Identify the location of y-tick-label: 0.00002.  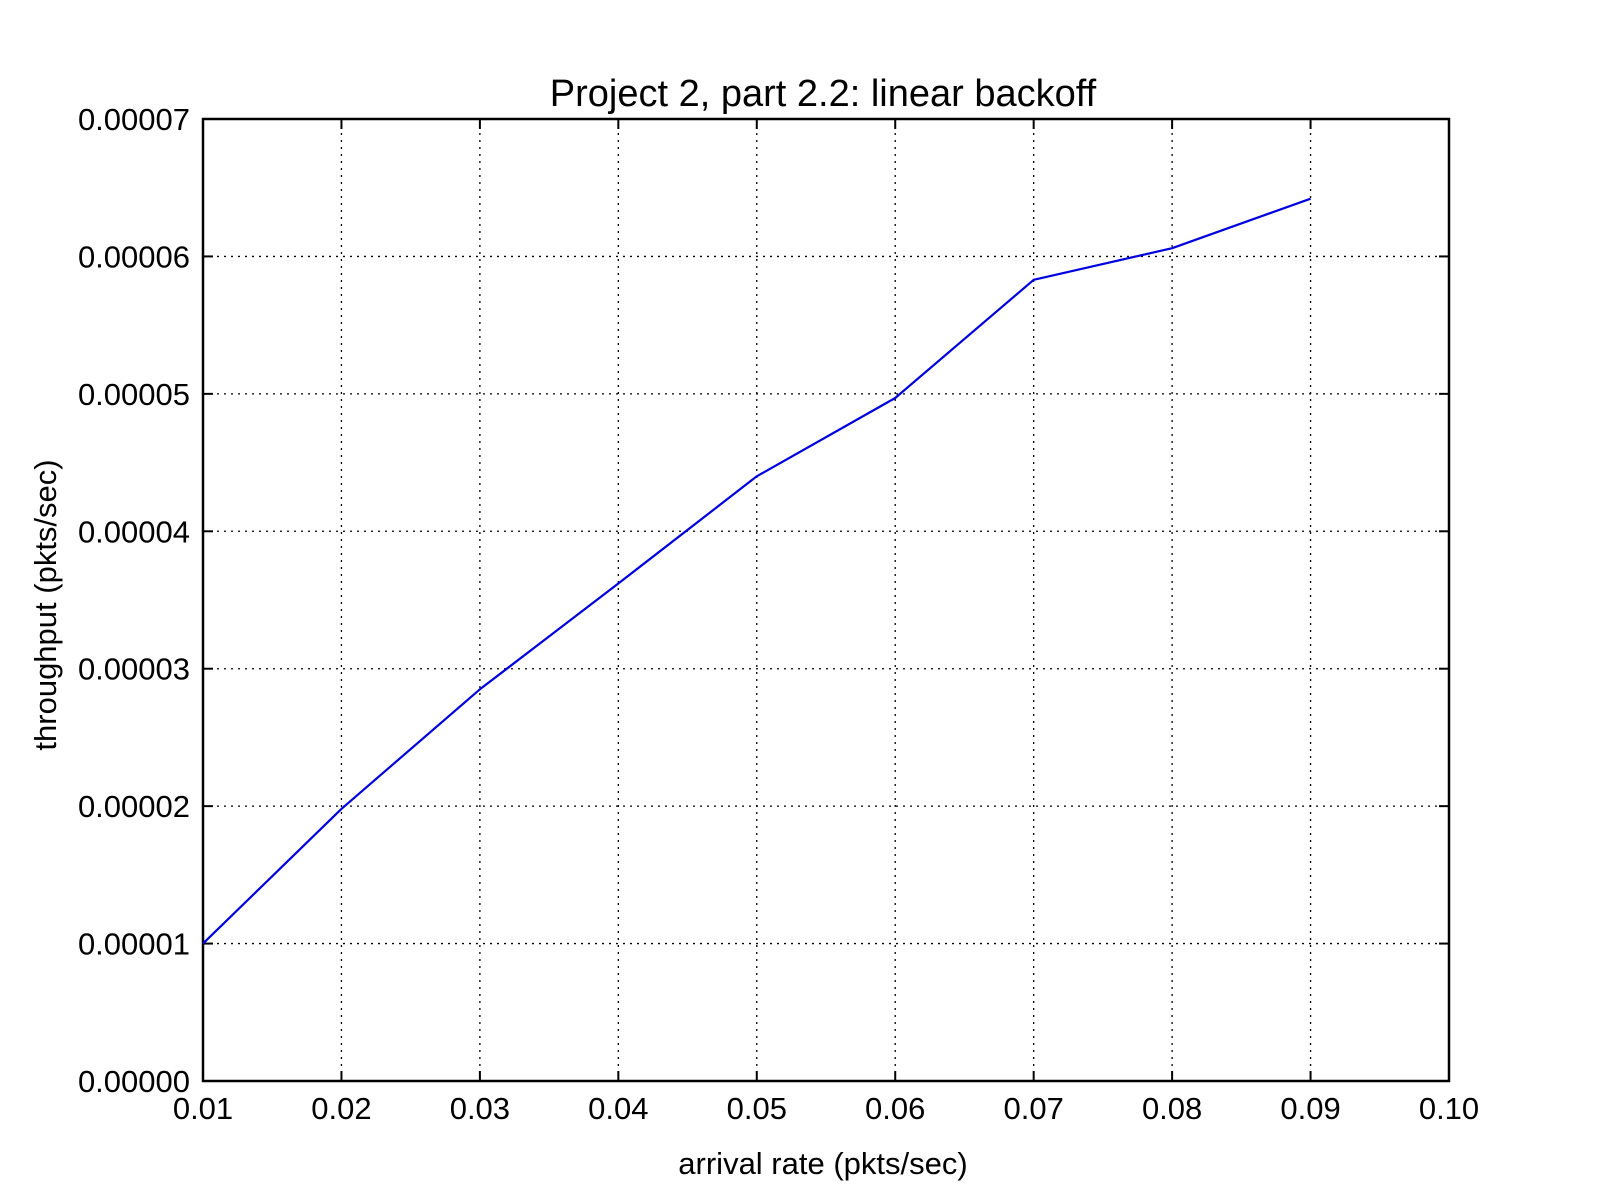
(134, 806).